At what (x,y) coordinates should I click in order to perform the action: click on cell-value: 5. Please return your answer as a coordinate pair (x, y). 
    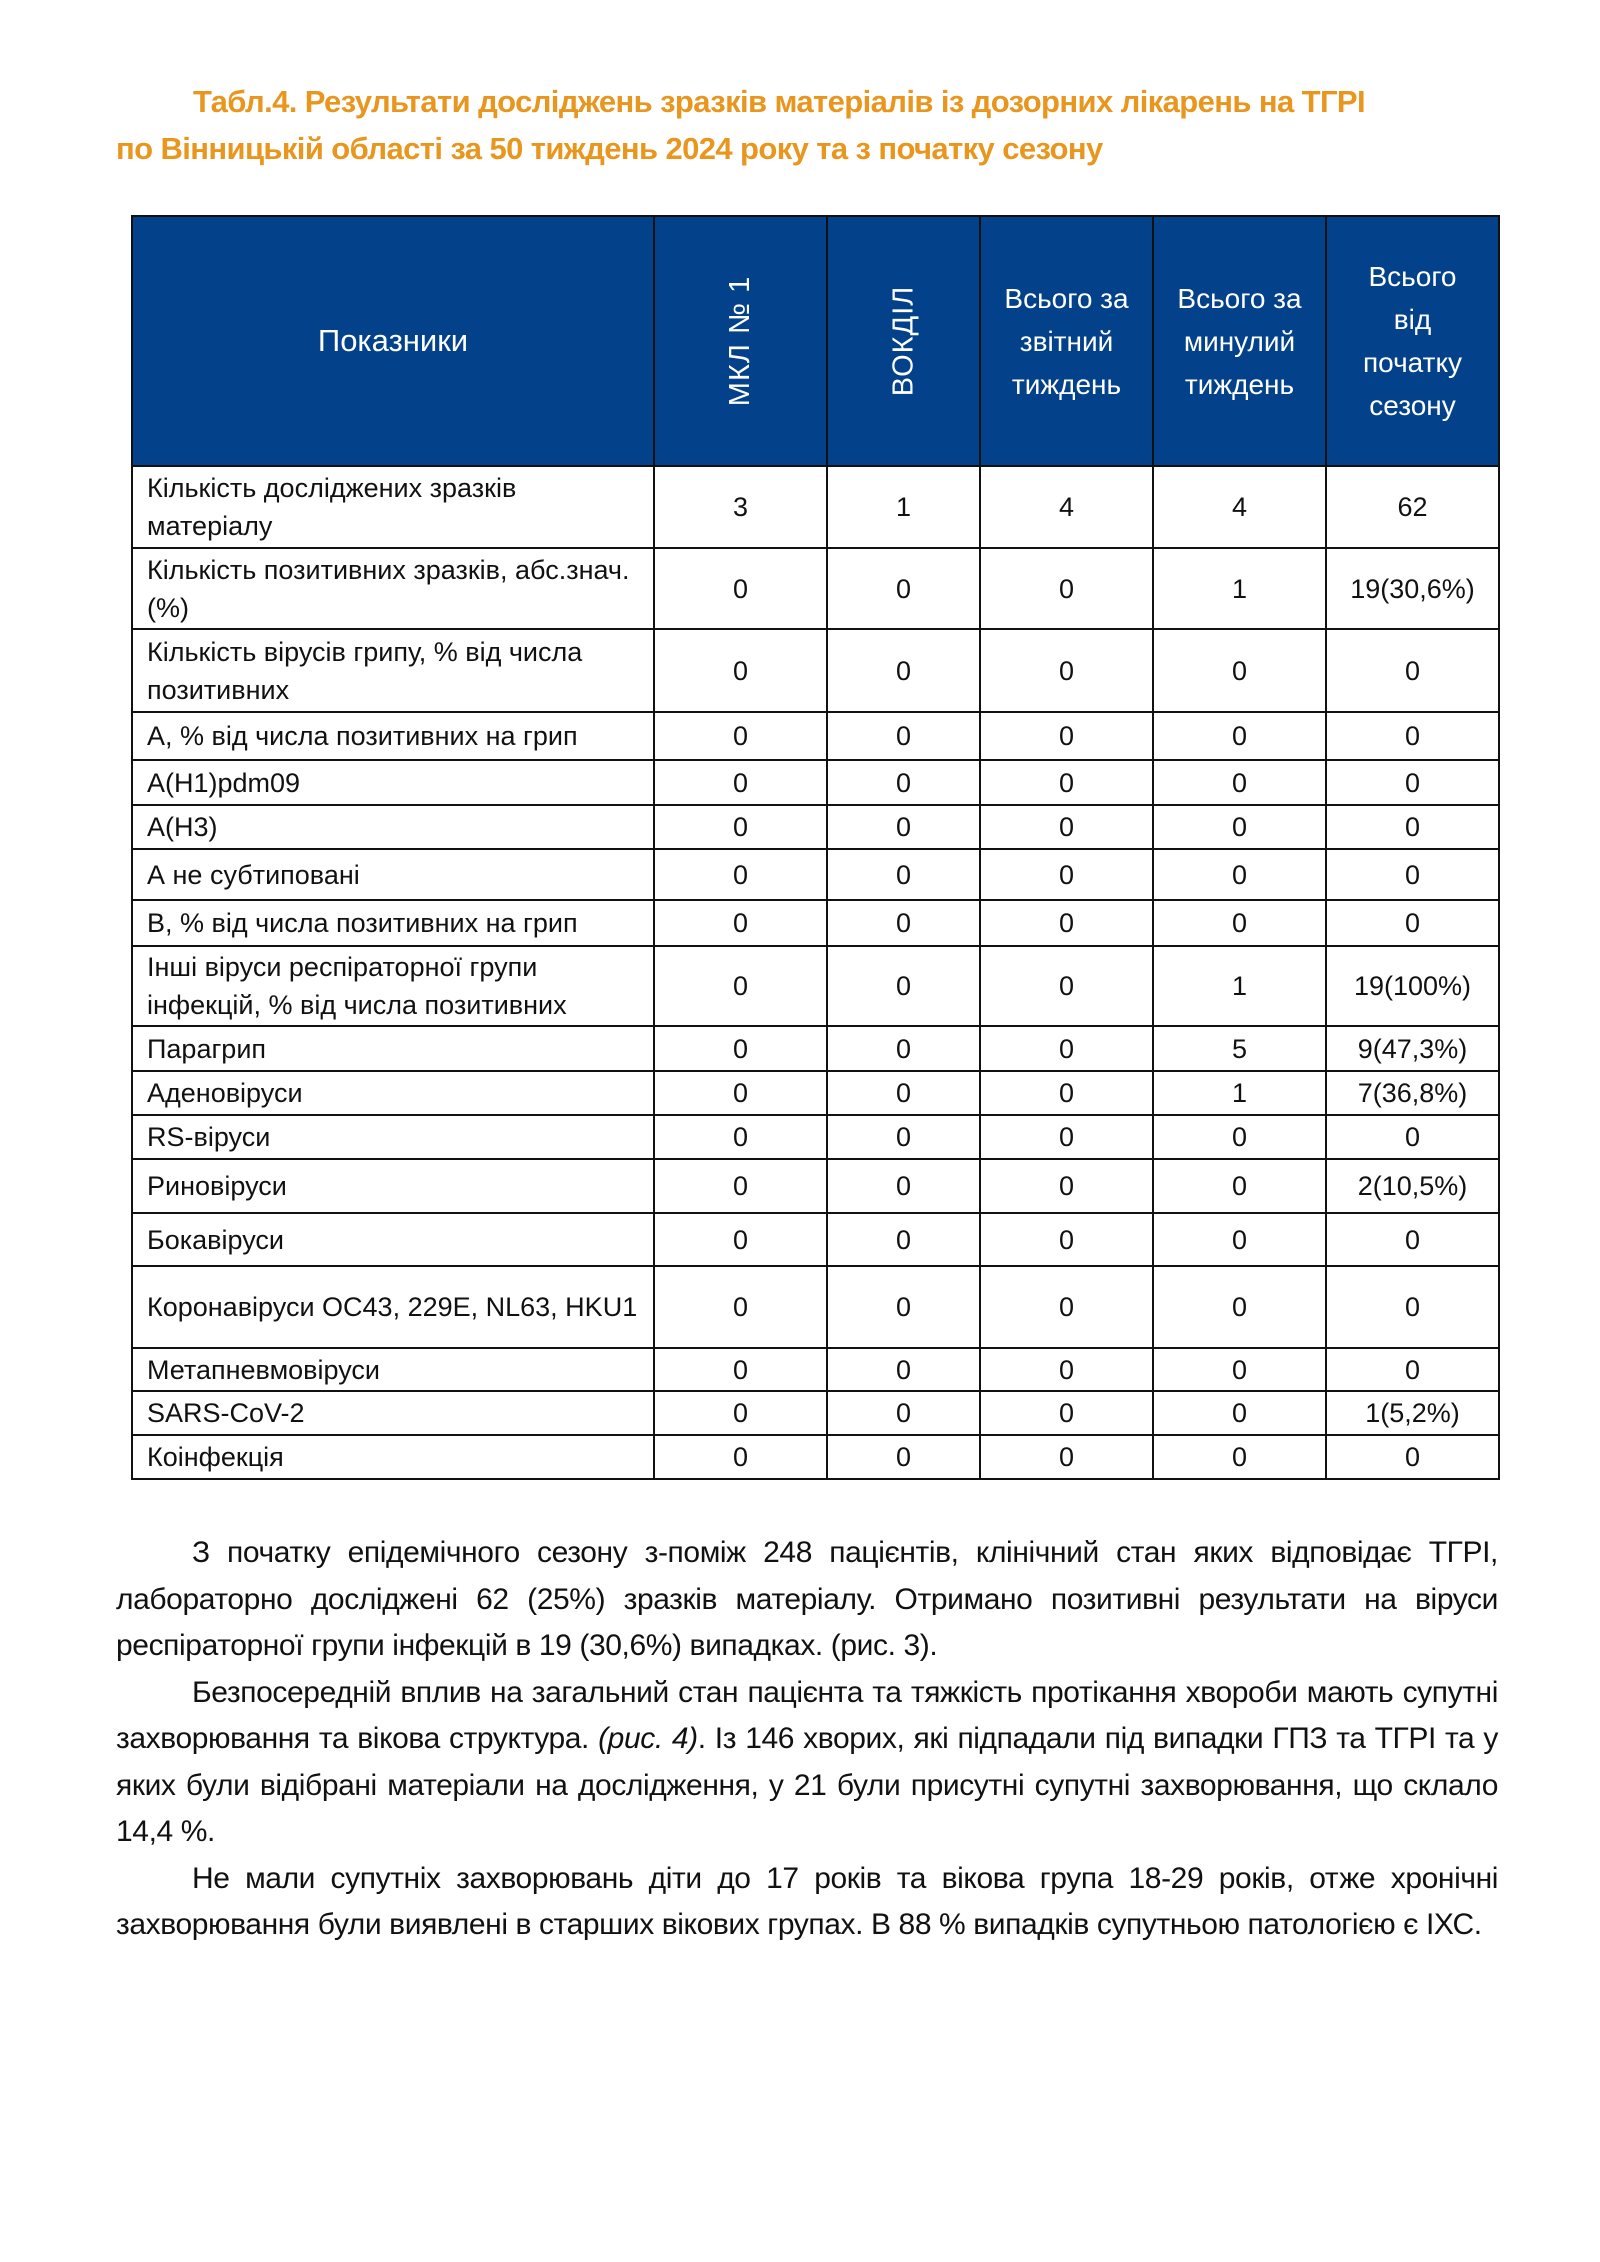
    Looking at the image, I should click on (1239, 1048).